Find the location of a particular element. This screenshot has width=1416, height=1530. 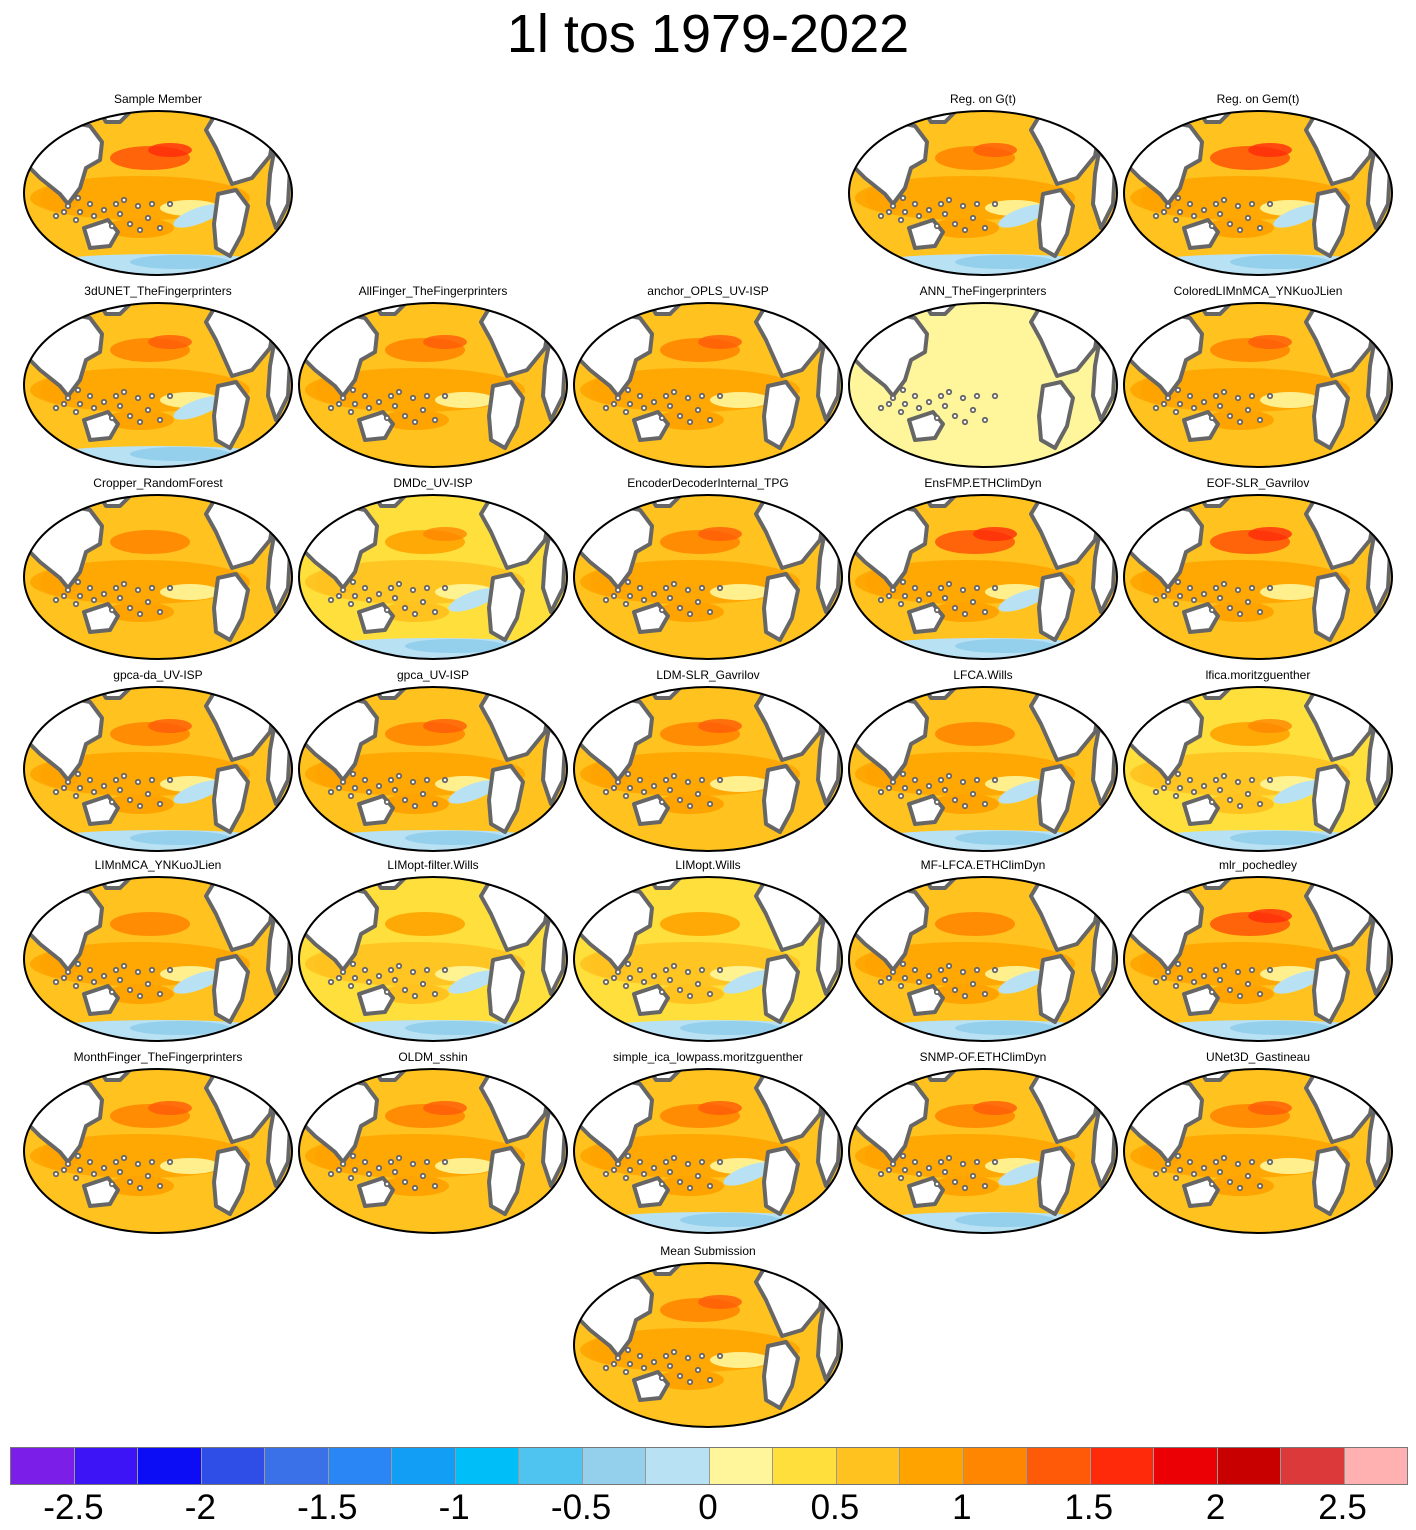

map-panel: Mean Submission is located at coordinates (708, 1337).